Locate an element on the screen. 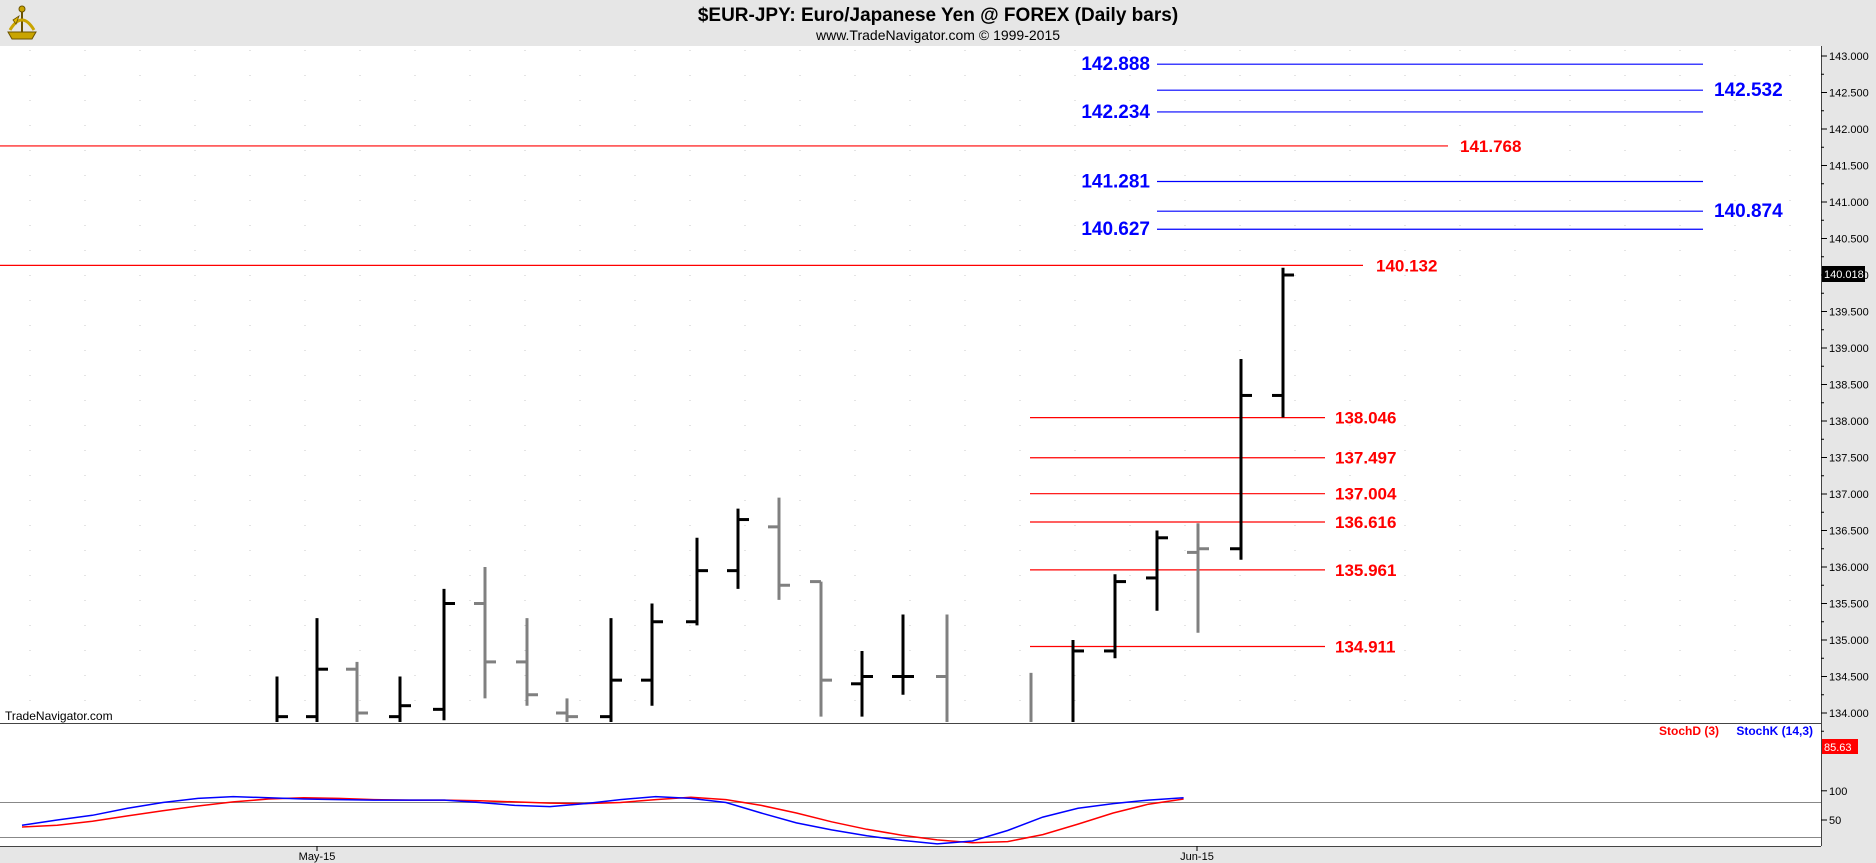 The height and width of the screenshot is (863, 1876). stoch-plot-area is located at coordinates (910, 785).